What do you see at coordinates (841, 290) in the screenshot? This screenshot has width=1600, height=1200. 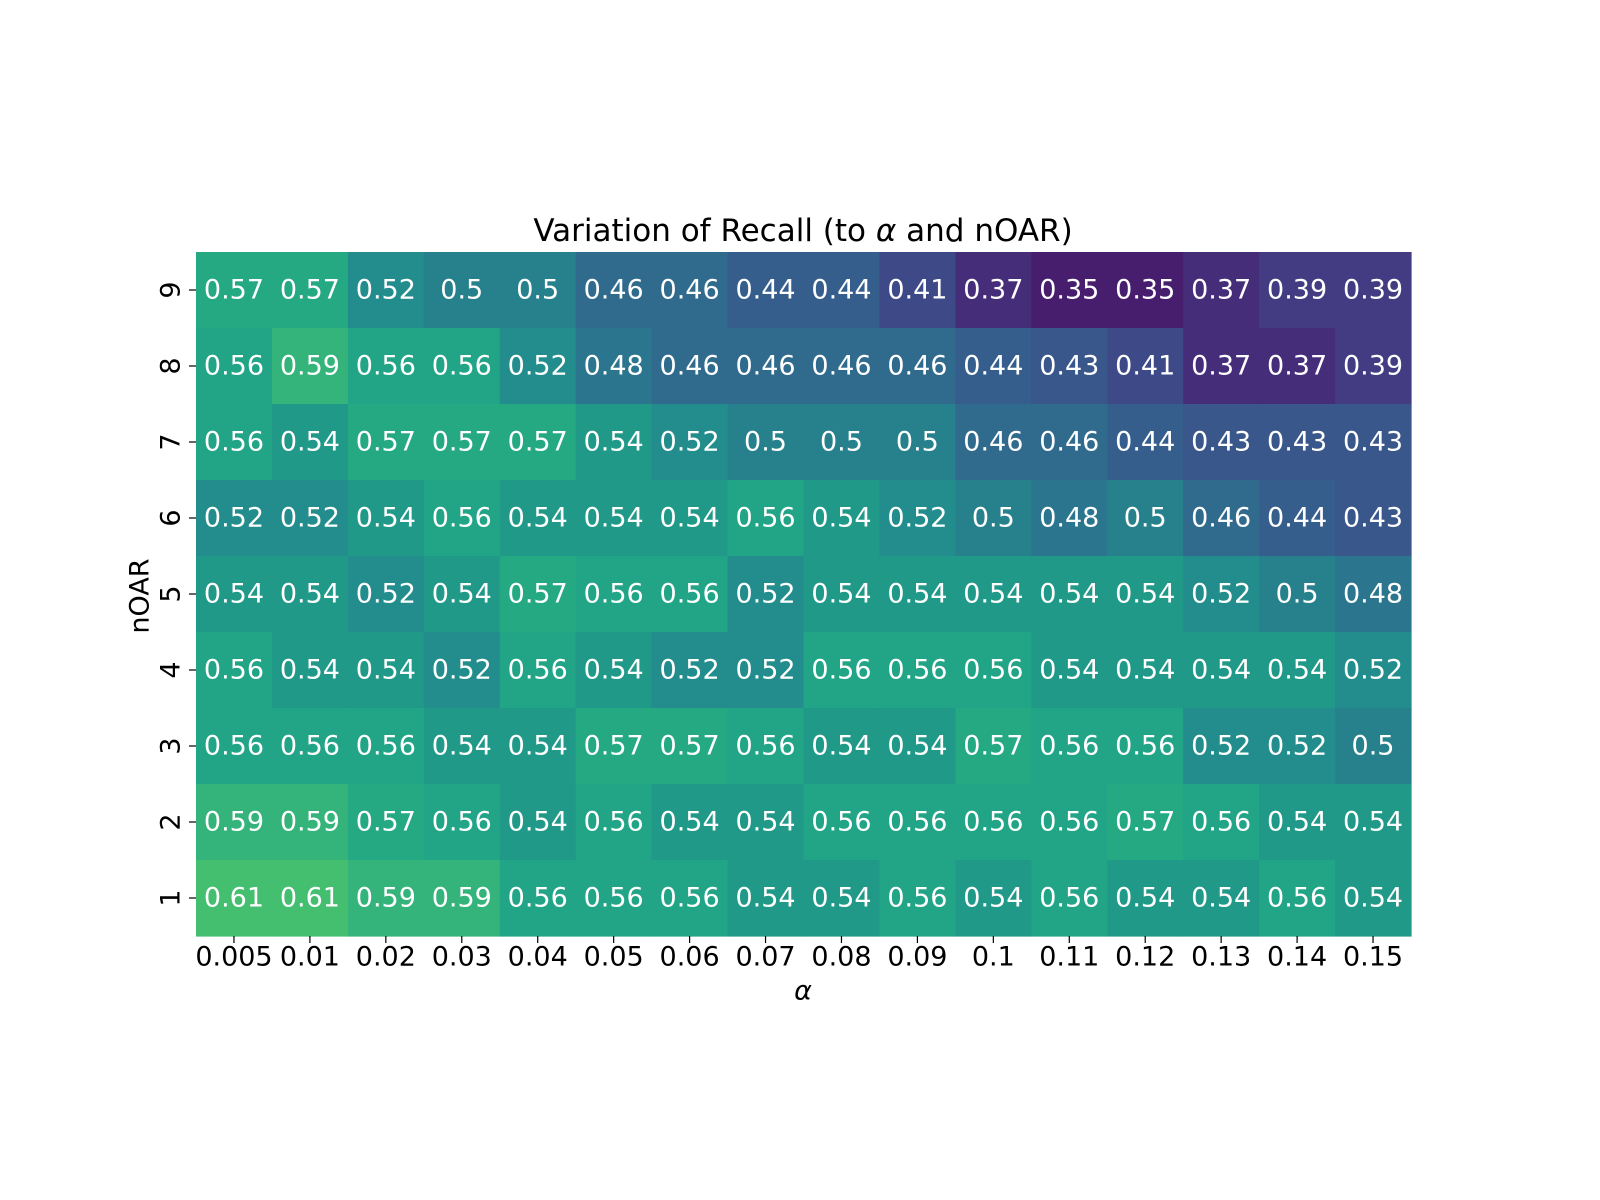 I see `cell-value-label: 0.44` at bounding box center [841, 290].